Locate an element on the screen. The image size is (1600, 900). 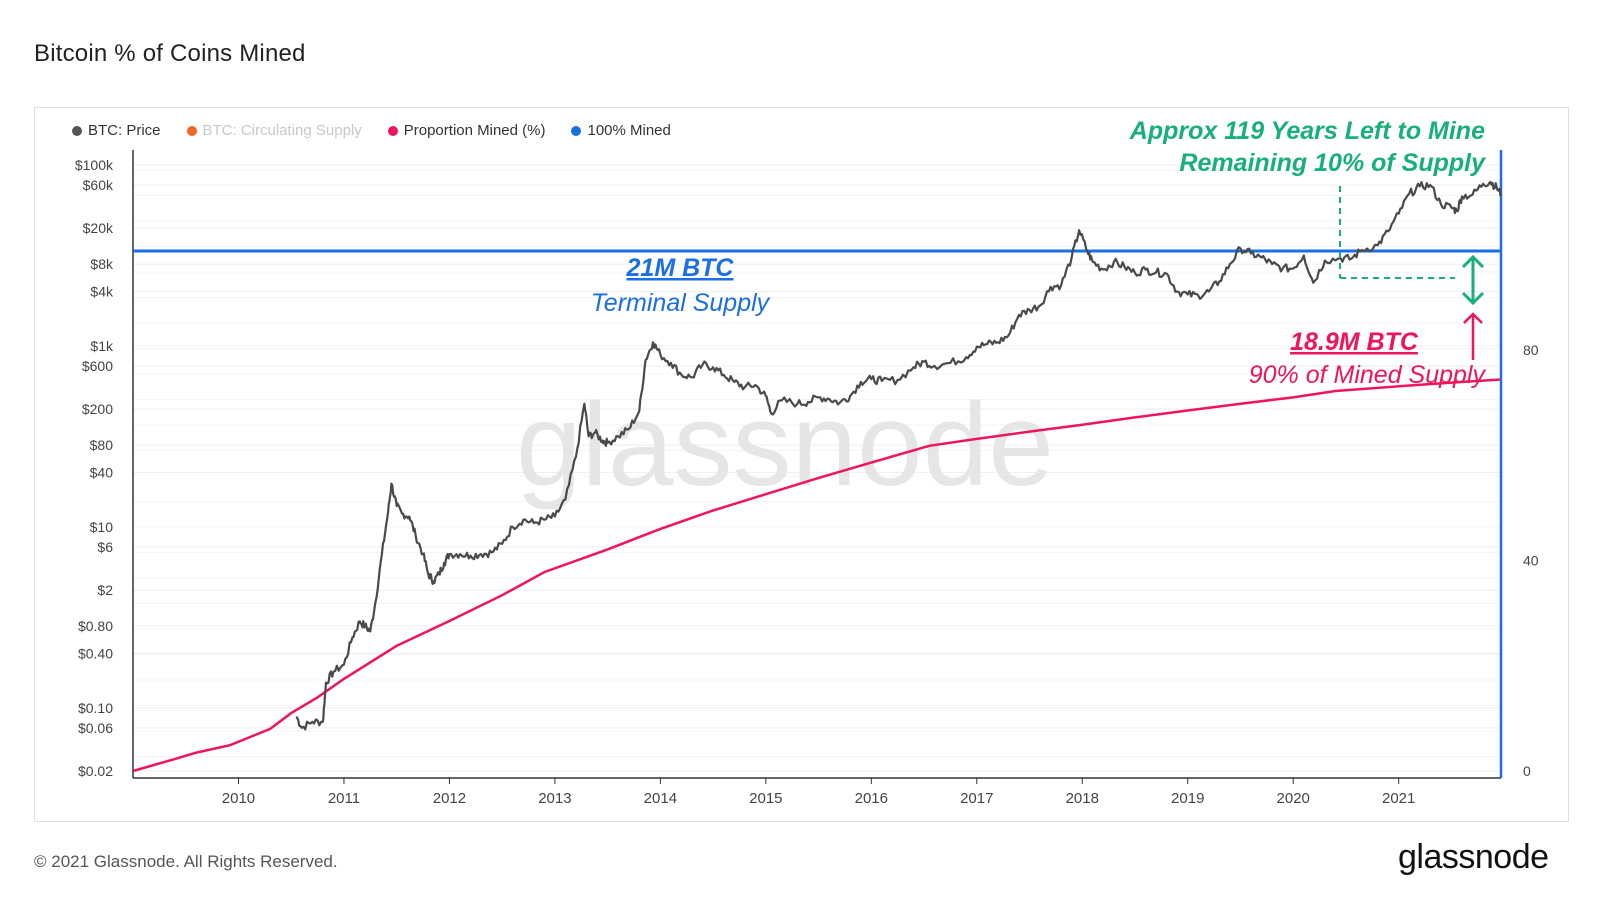
x-tick-label: 2018 is located at coordinates (1082, 798).